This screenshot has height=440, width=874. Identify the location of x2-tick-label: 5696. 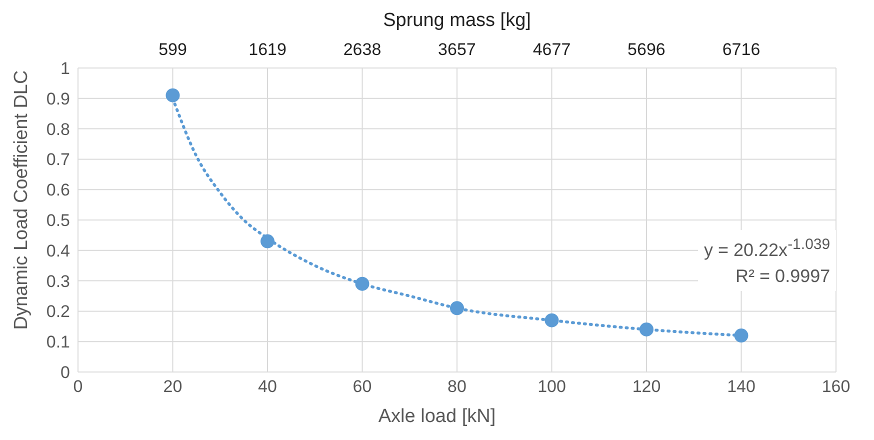
(647, 50).